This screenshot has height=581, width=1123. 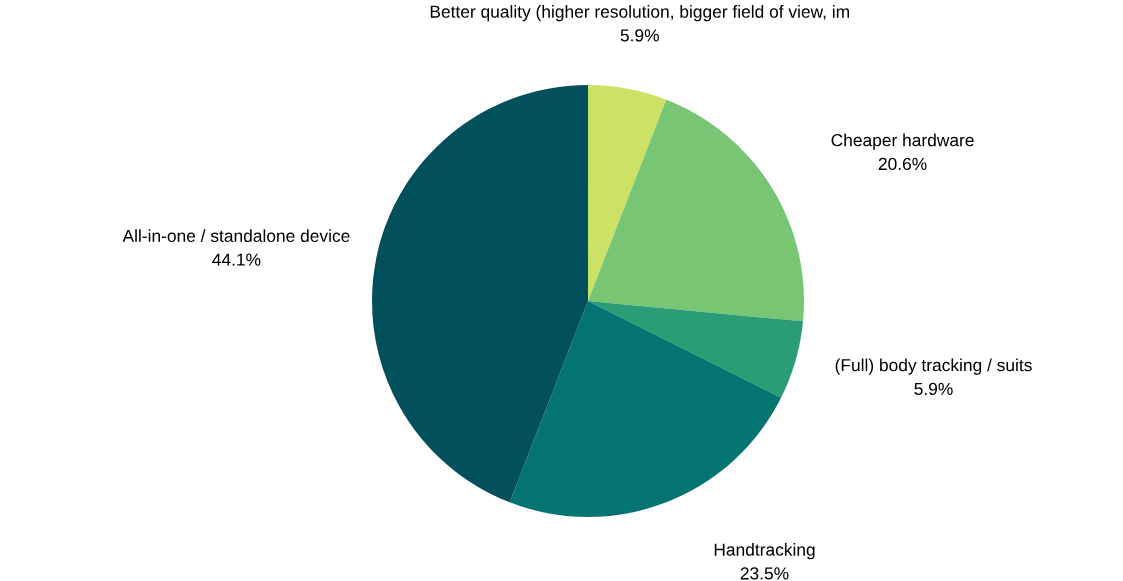 I want to click on data-label: 44.1%, so click(x=236, y=259).